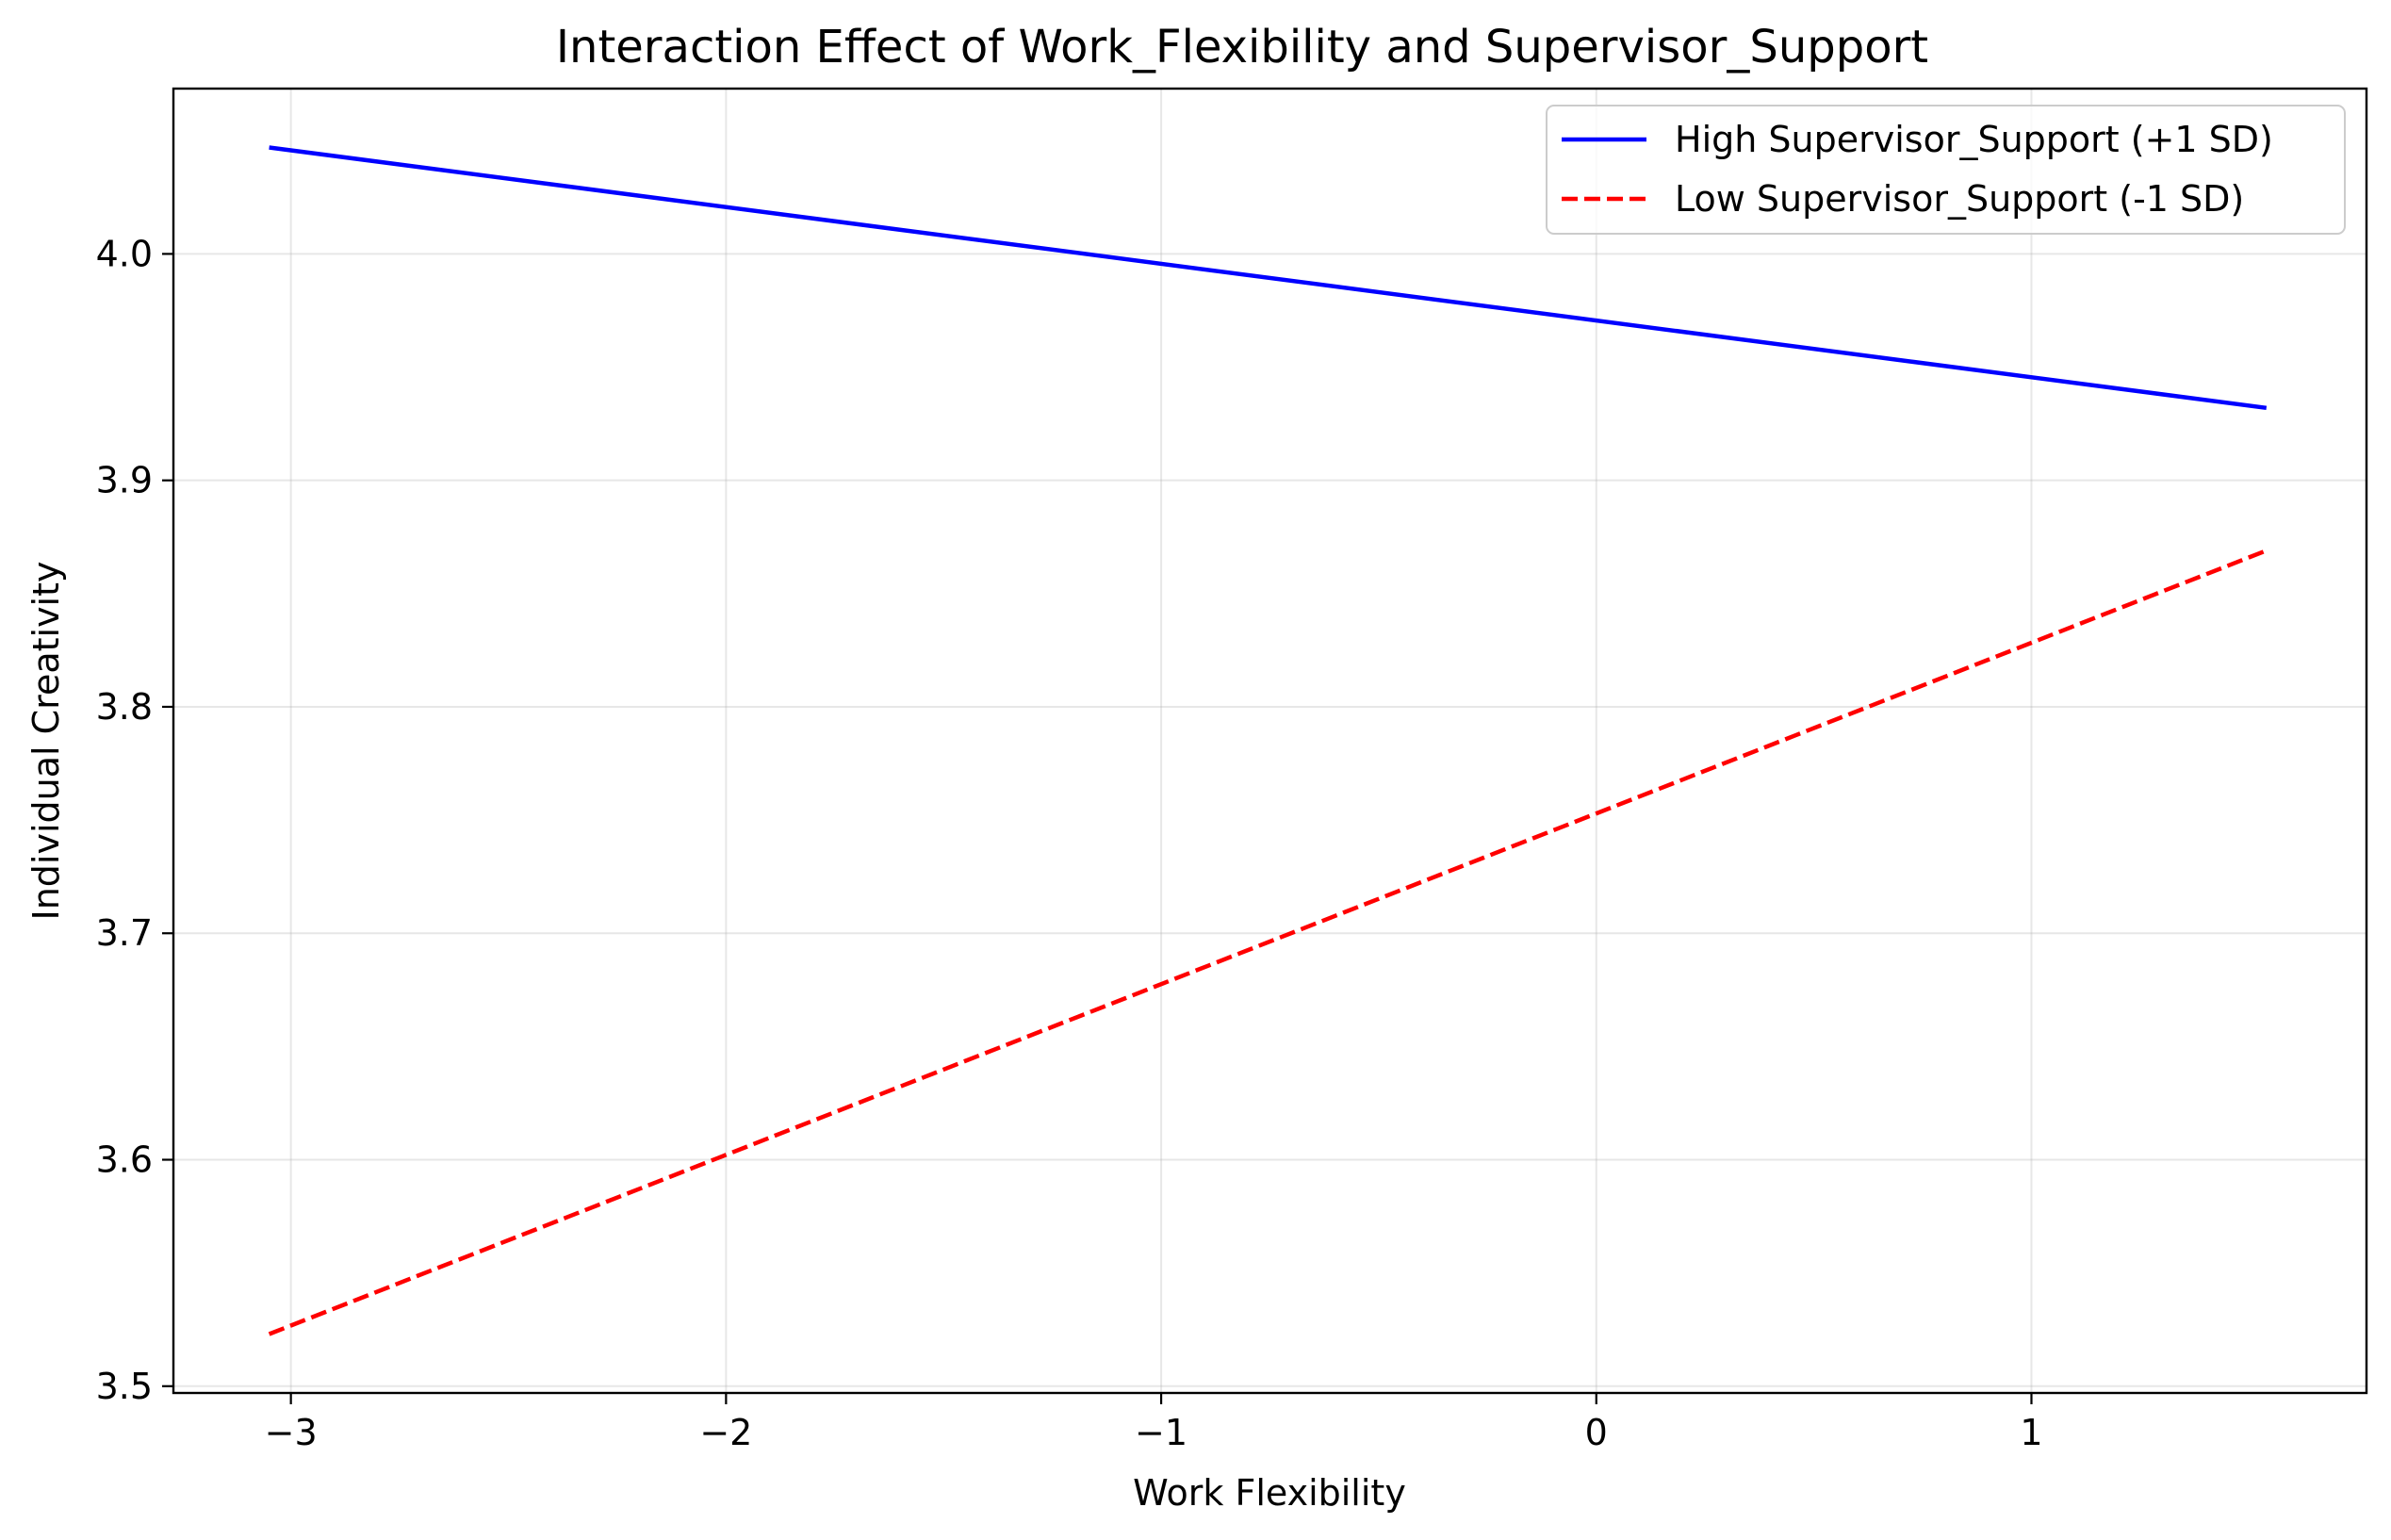 The width and height of the screenshot is (2391, 1540). Describe the element at coordinates (2031, 1432) in the screenshot. I see `x-tick-label: 1` at that location.